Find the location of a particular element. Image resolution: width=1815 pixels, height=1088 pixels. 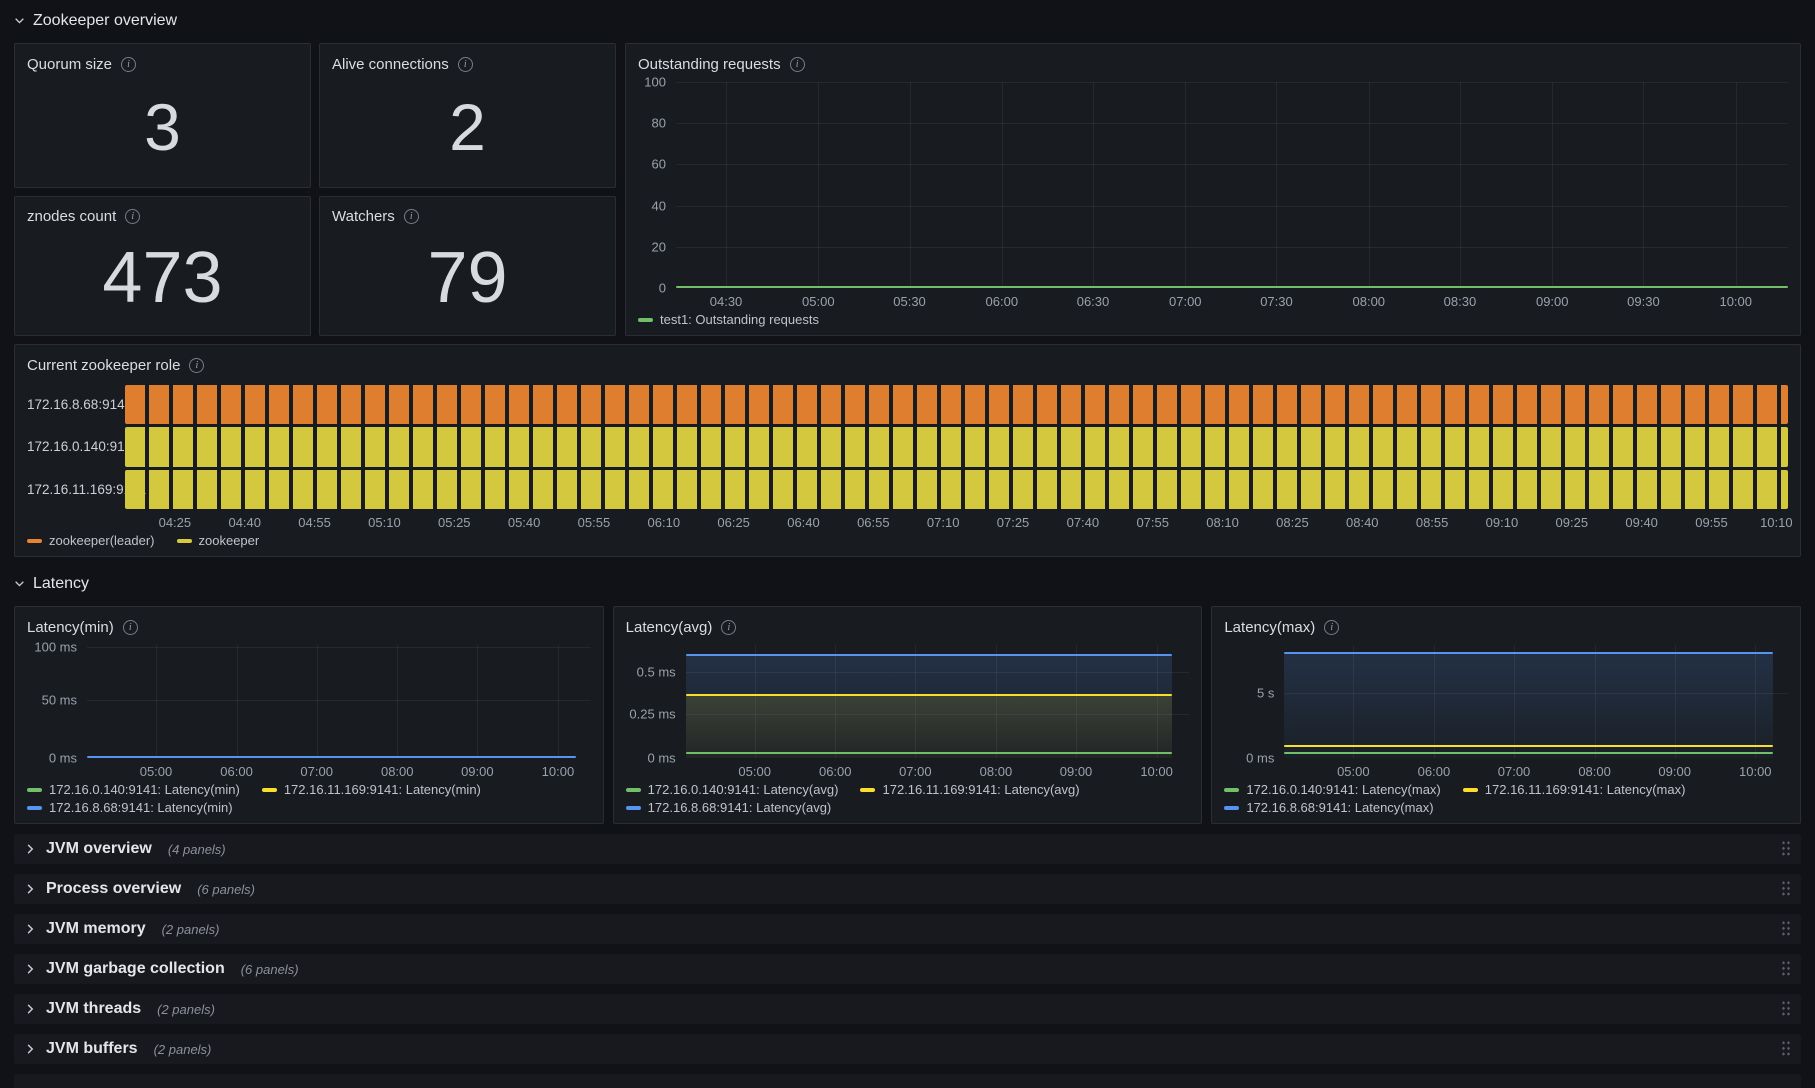

legend-item: 172.16.0.140:9141: Latency(avg) is located at coordinates (731, 789).